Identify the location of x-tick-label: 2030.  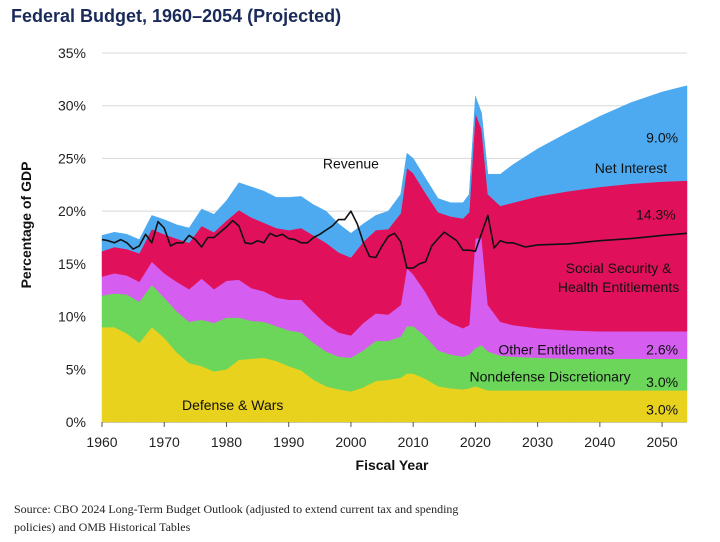
(537, 442).